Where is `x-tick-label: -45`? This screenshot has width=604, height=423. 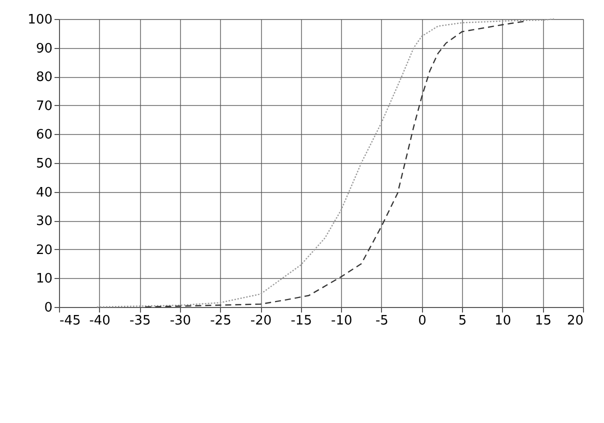 x-tick-label: -45 is located at coordinates (70, 321).